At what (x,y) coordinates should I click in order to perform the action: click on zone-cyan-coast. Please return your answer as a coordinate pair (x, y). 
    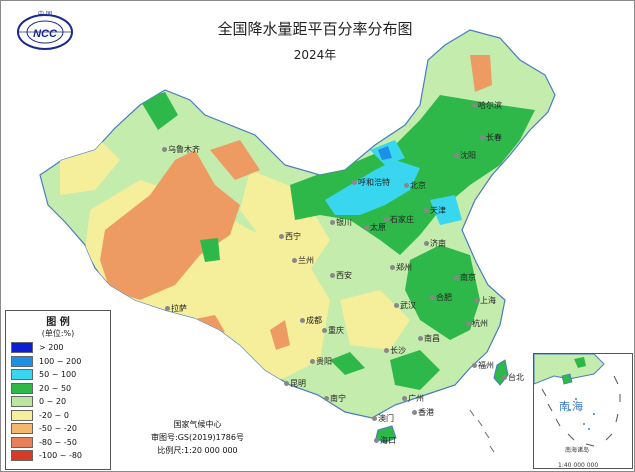
    Looking at the image, I should click on (446, 210).